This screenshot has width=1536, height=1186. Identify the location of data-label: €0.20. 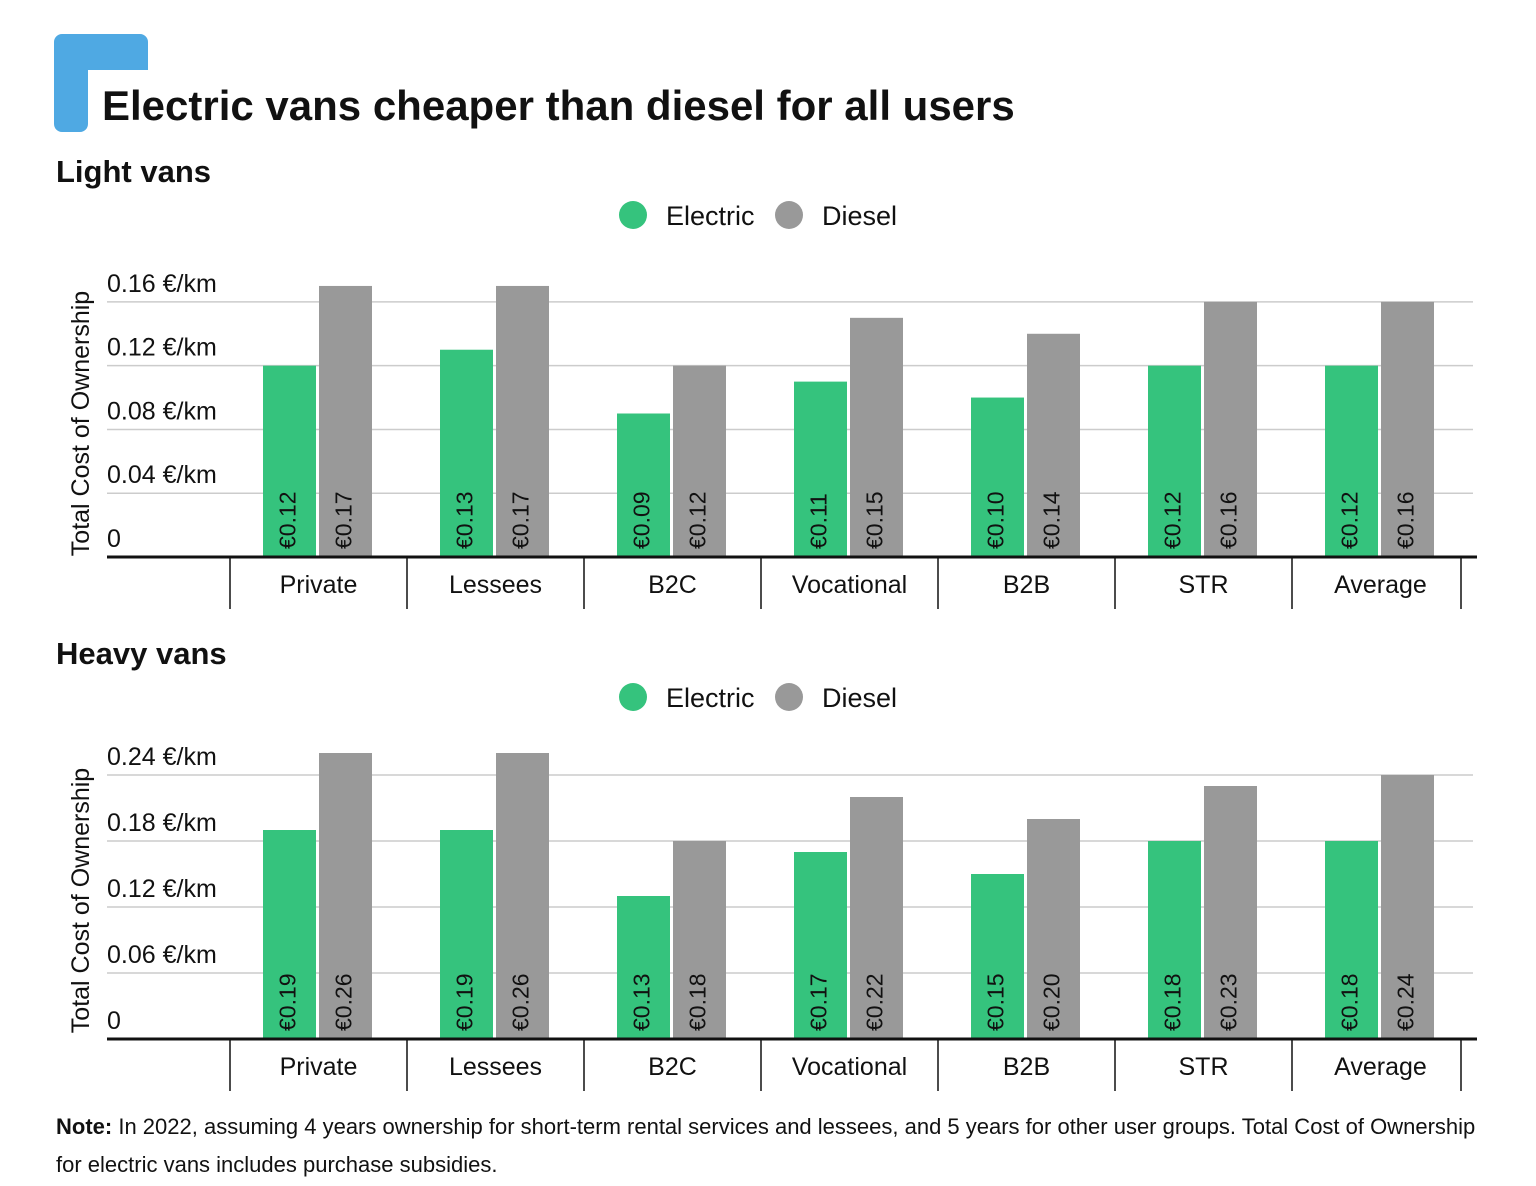
(1052, 1002).